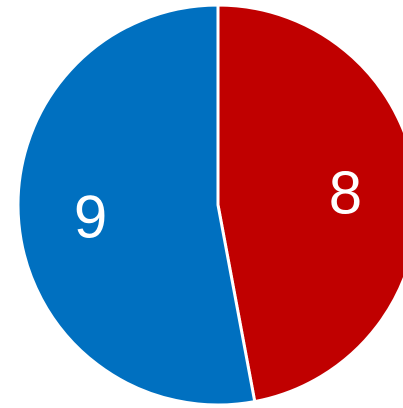 The image size is (403, 408). I want to click on data-label-0: 8, so click(345, 193).